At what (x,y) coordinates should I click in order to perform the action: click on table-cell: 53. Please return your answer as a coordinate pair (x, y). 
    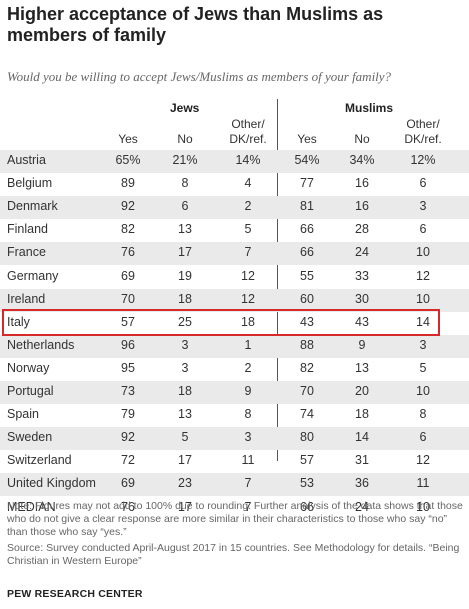
    Looking at the image, I should click on (307, 483).